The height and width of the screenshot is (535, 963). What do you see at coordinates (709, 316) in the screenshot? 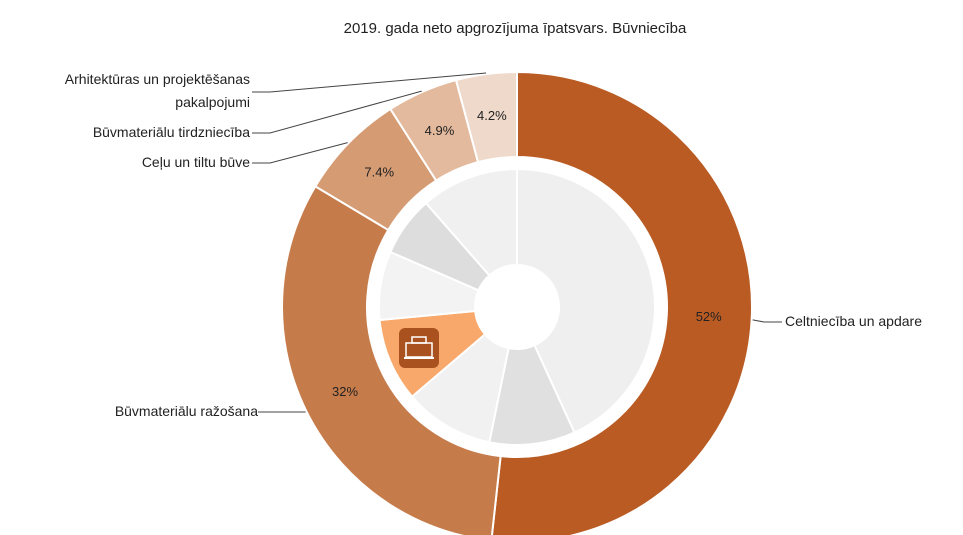
I see `value-label: 52%` at bounding box center [709, 316].